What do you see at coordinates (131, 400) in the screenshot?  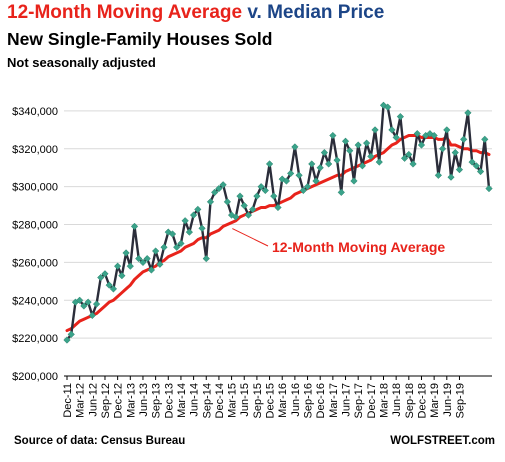 I see `x-tick-label: Mar-13` at bounding box center [131, 400].